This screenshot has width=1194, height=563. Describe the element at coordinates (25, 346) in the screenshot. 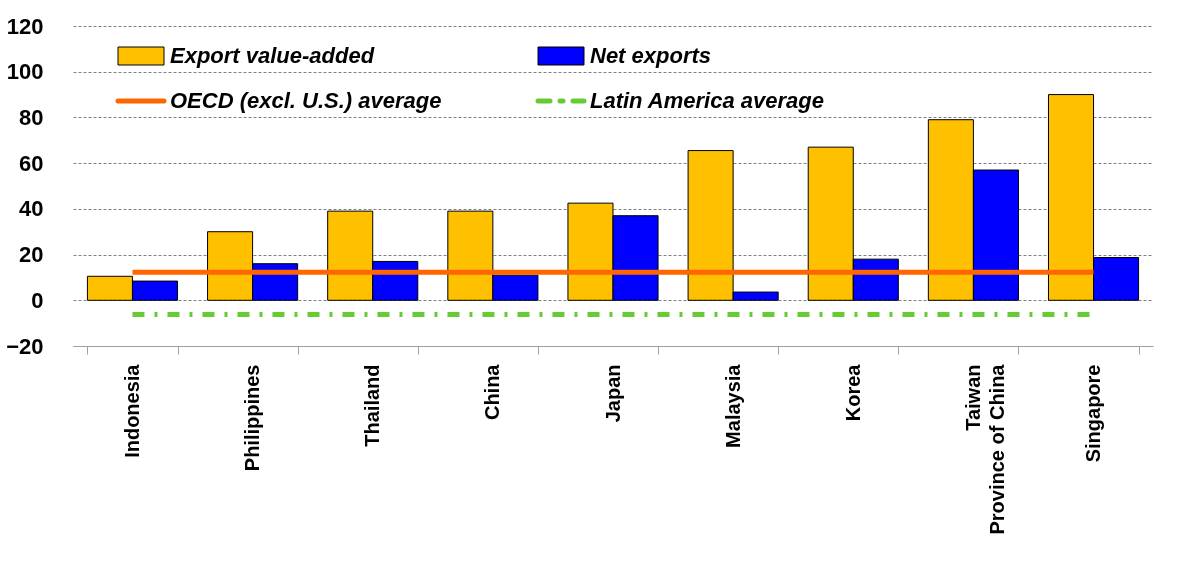

I see `y-tick-label: −20` at that location.